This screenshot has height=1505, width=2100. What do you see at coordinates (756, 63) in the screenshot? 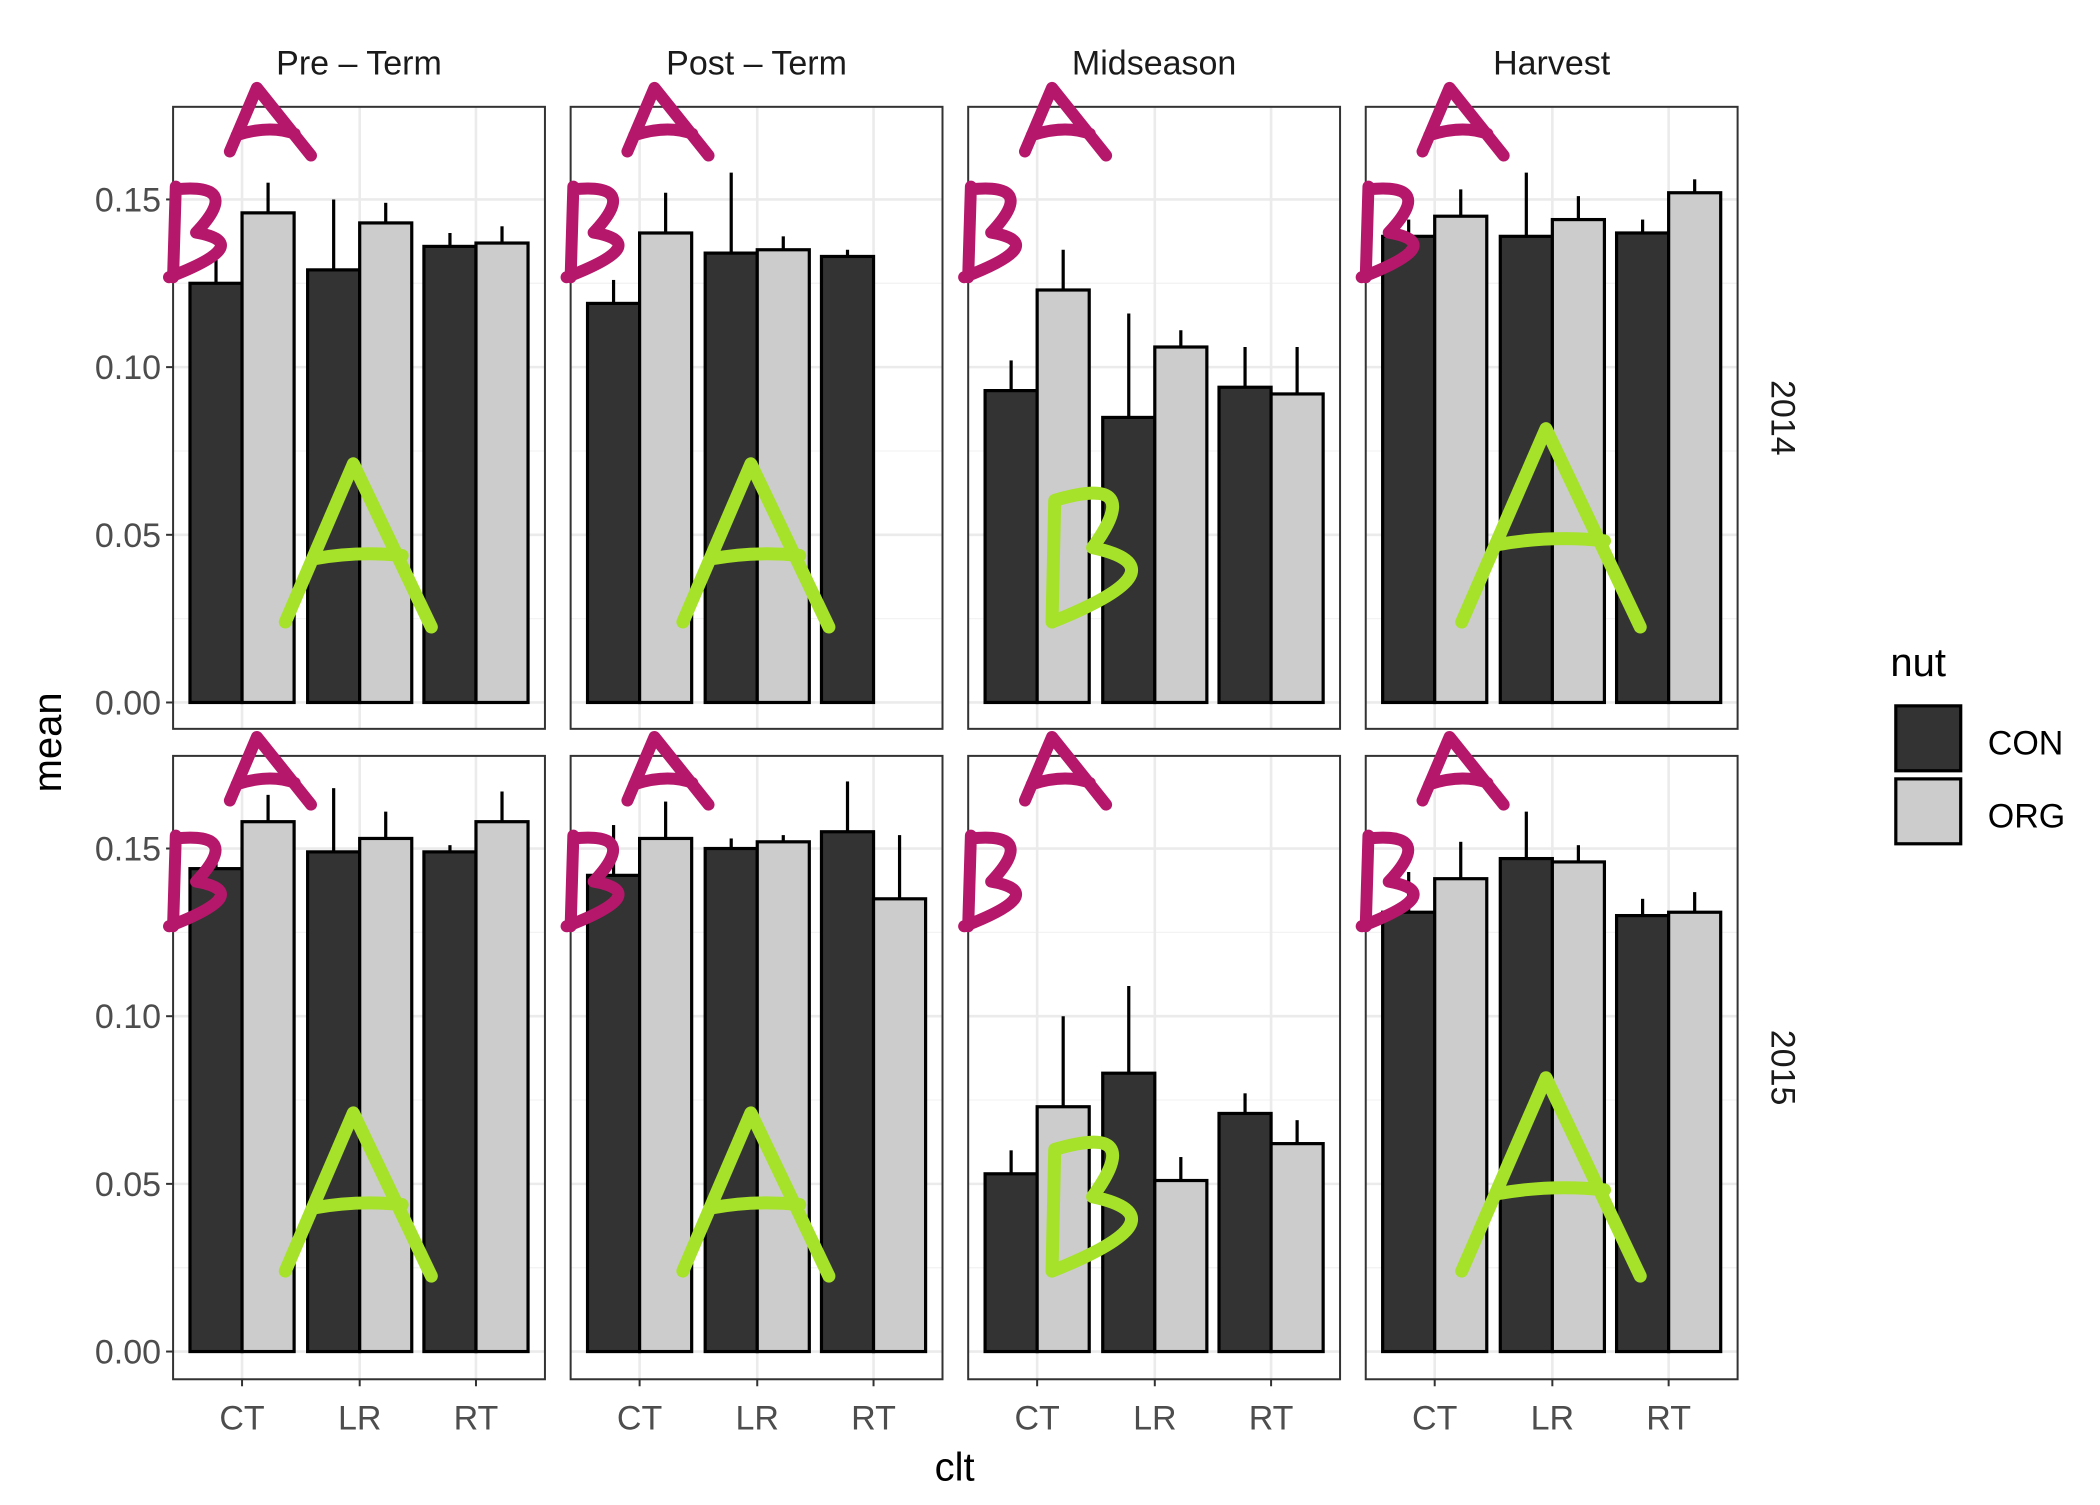
I see `strip-label-col: Post – Term` at bounding box center [756, 63].